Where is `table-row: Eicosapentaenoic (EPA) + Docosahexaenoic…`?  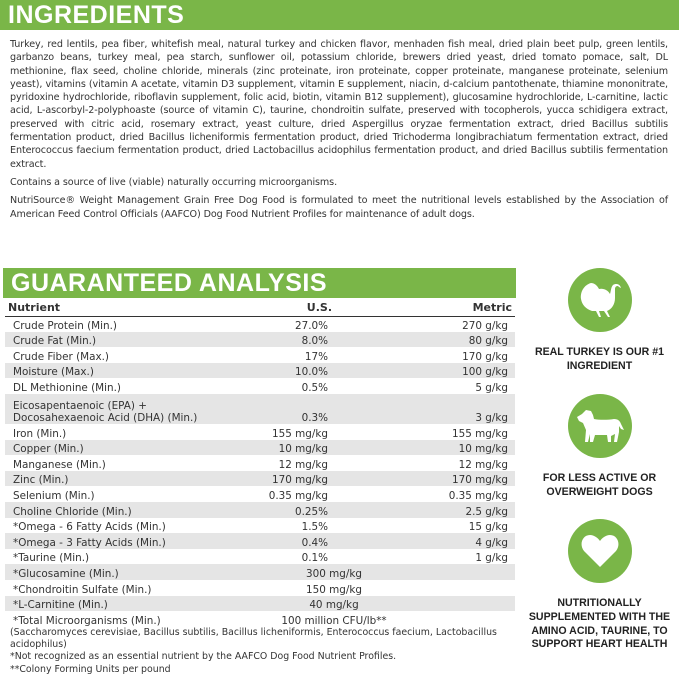 table-row: Eicosapentaenoic (EPA) + Docosahexaenoic… is located at coordinates (260, 408).